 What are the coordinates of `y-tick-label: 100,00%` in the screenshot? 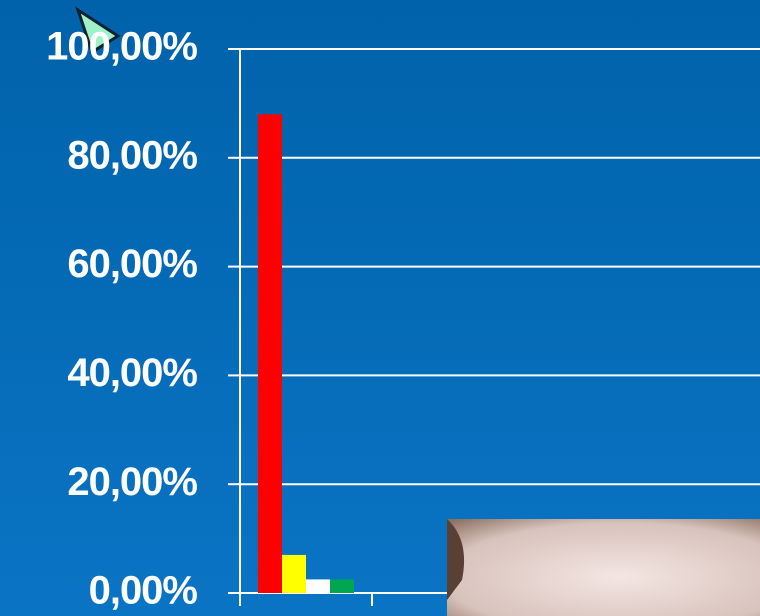 It's located at (121, 47).